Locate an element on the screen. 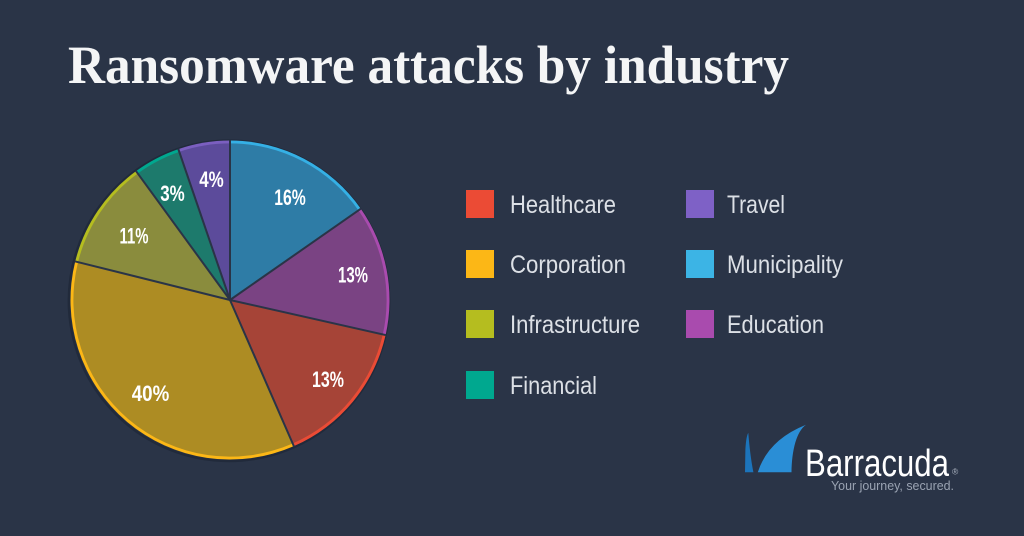 This screenshot has height=536, width=1024. svg-text: Education is located at coordinates (775, 325).